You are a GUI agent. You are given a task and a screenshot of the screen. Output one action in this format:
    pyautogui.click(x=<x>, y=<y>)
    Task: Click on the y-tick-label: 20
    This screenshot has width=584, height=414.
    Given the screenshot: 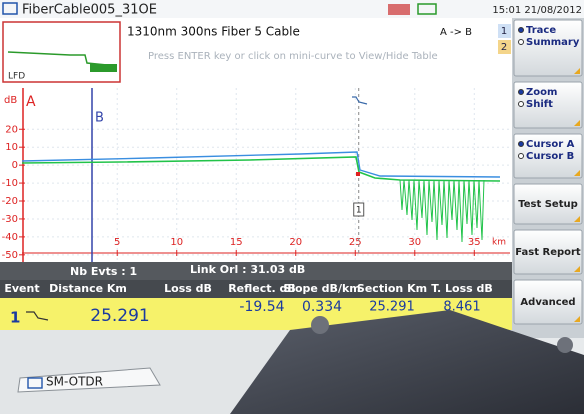 What is the action you would take?
    pyautogui.click(x=11, y=129)
    